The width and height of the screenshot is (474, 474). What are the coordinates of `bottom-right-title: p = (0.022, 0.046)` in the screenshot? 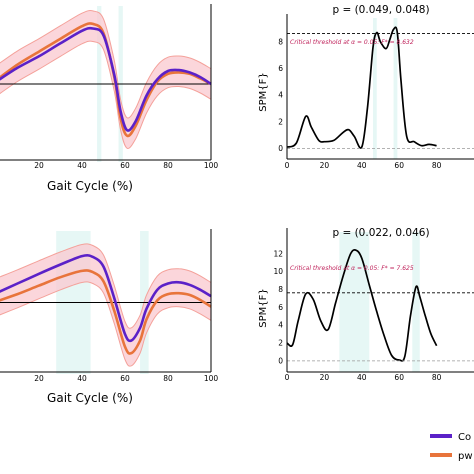 It's located at (380, 233).